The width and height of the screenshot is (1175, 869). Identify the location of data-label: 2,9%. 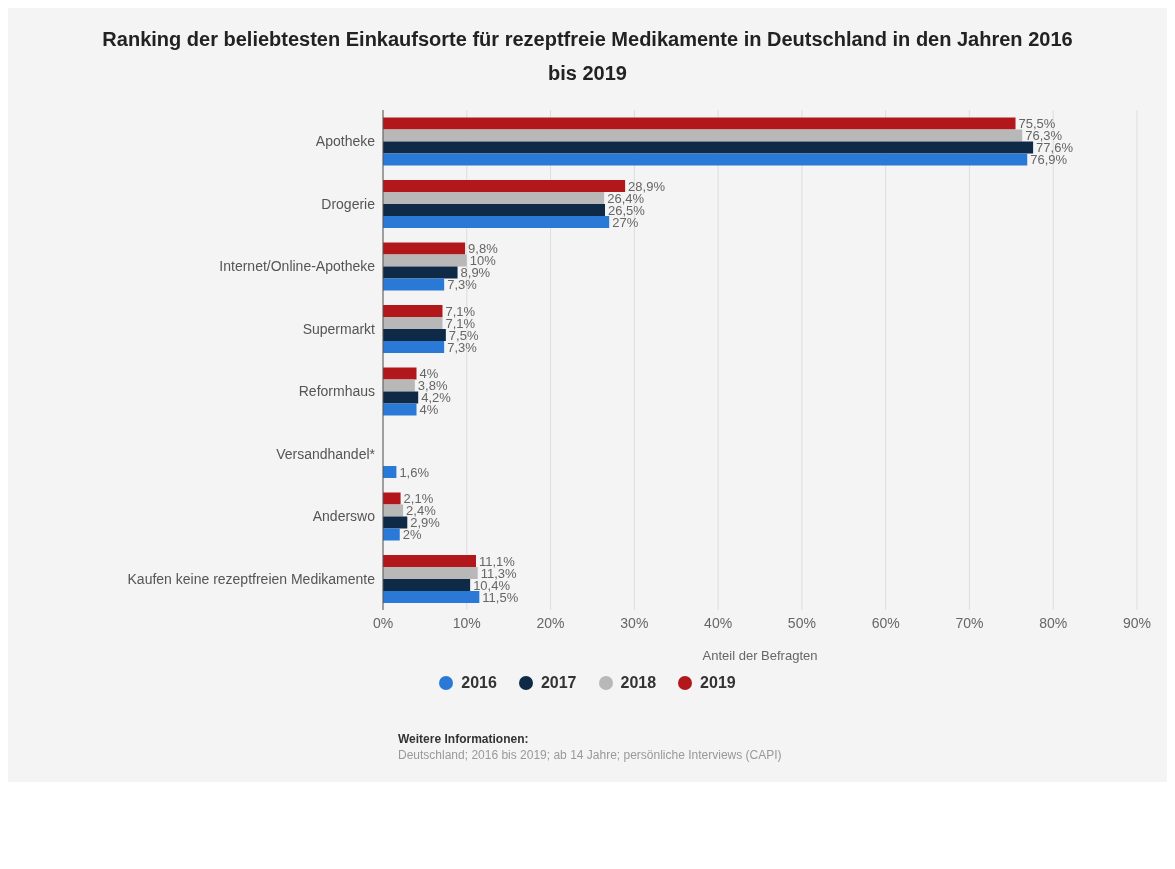
(425, 522).